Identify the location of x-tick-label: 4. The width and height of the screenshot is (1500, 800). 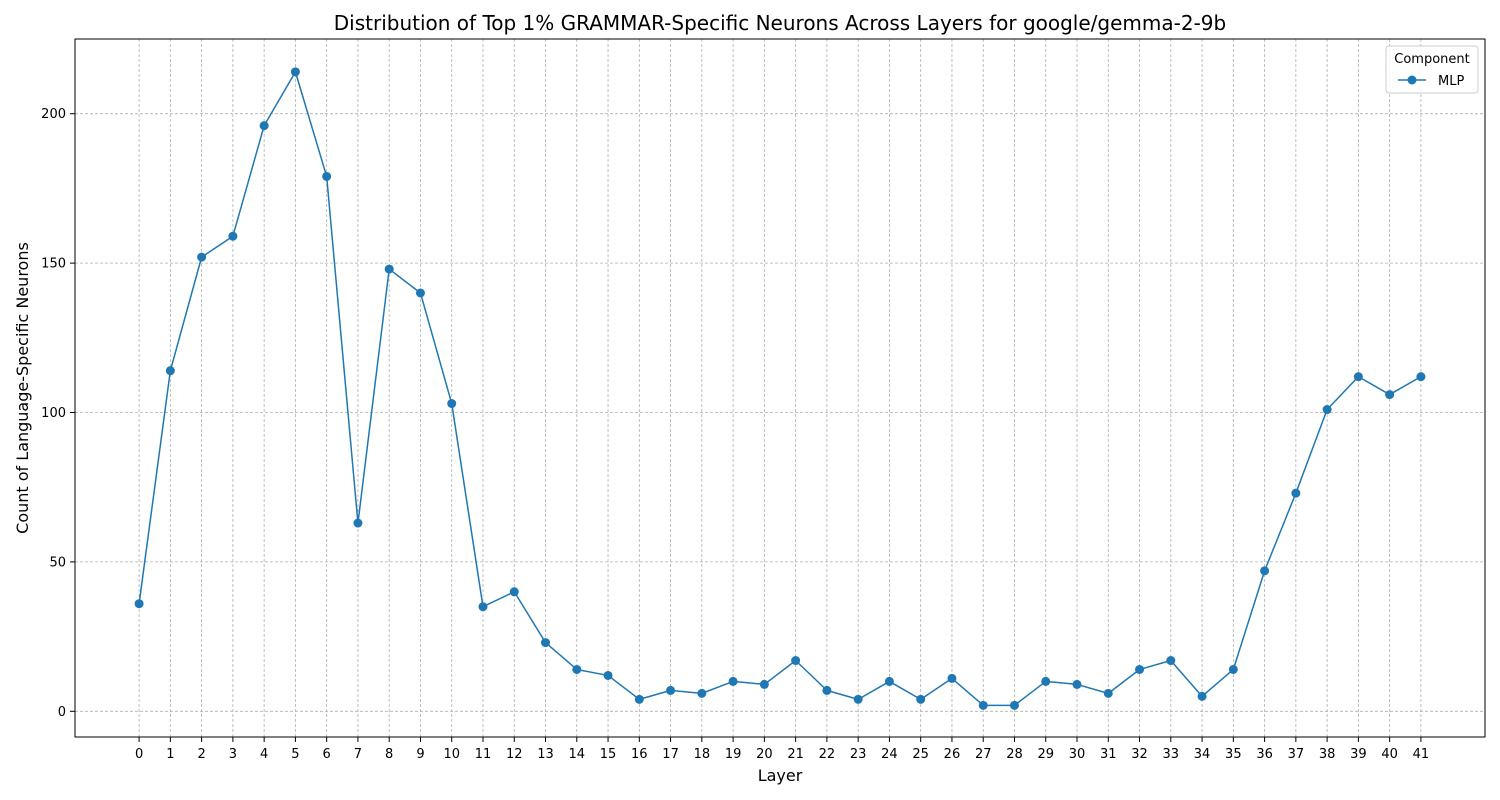
(264, 754).